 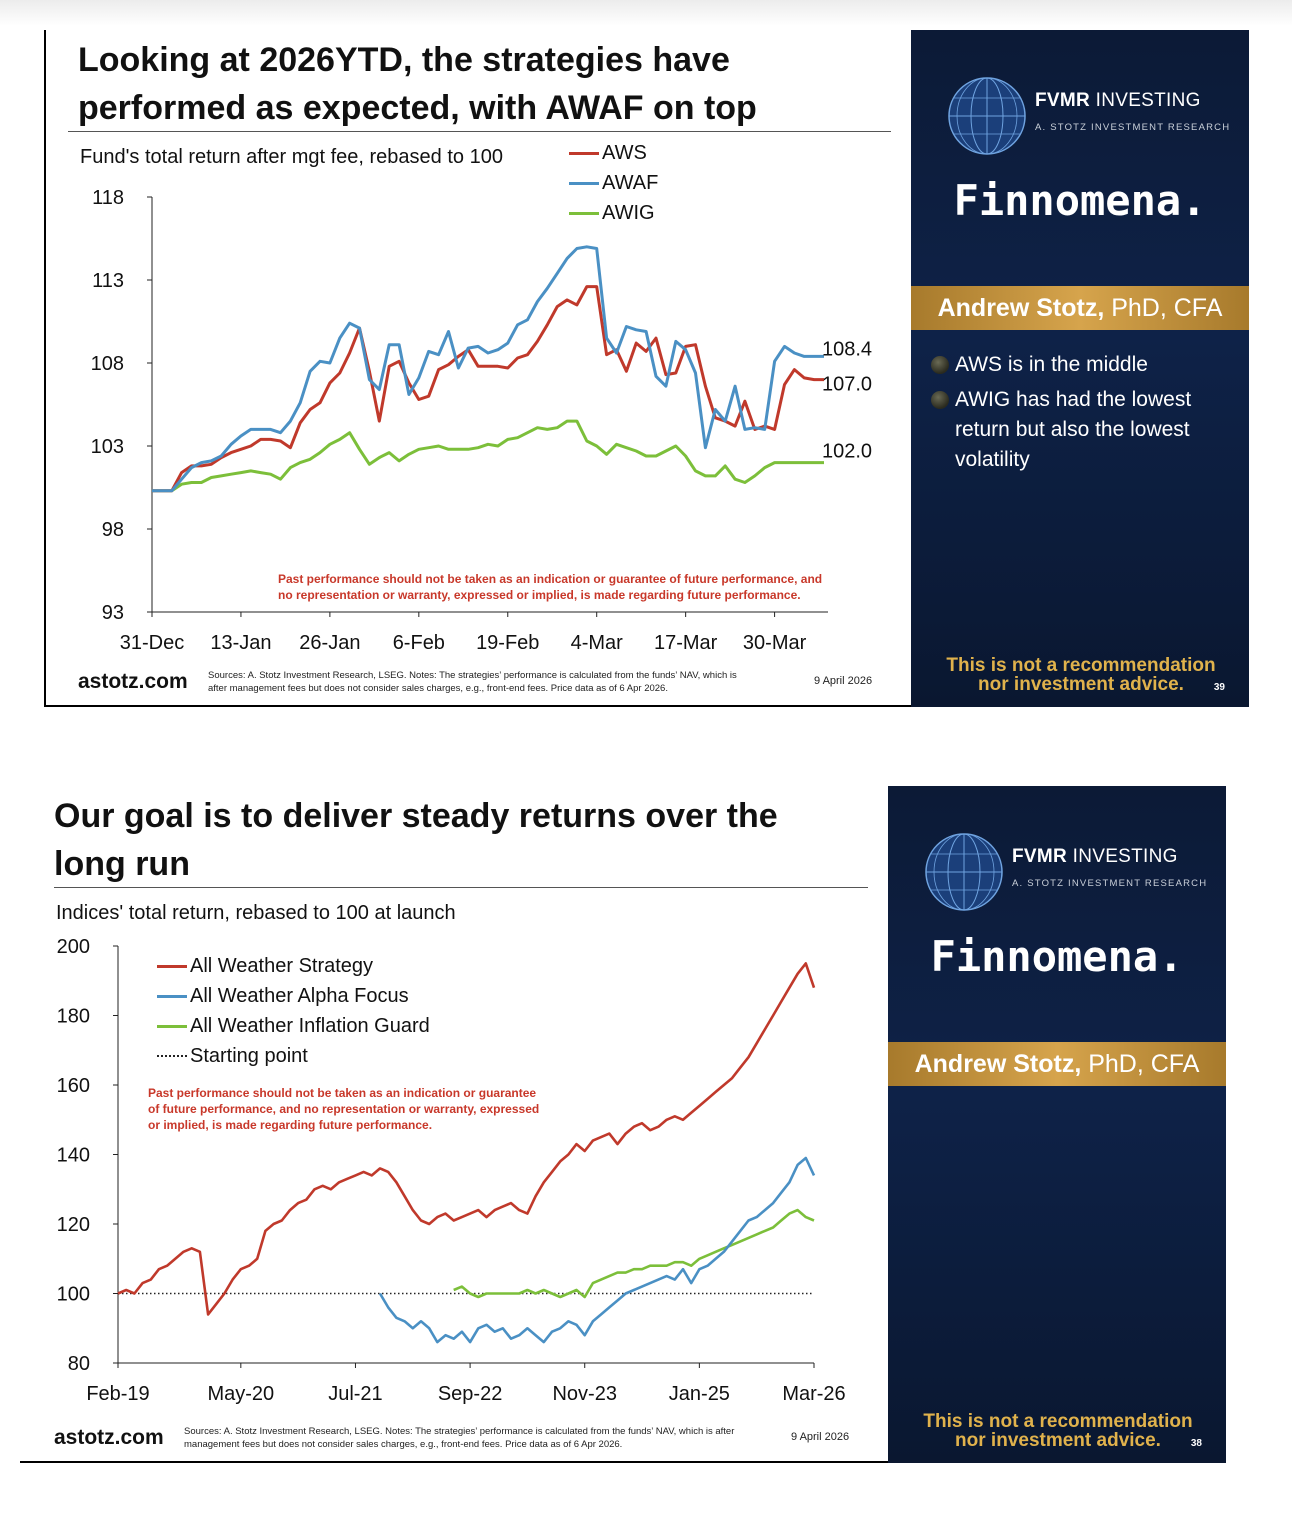 I want to click on x-tick-label: Feb-19, so click(x=117, y=1394).